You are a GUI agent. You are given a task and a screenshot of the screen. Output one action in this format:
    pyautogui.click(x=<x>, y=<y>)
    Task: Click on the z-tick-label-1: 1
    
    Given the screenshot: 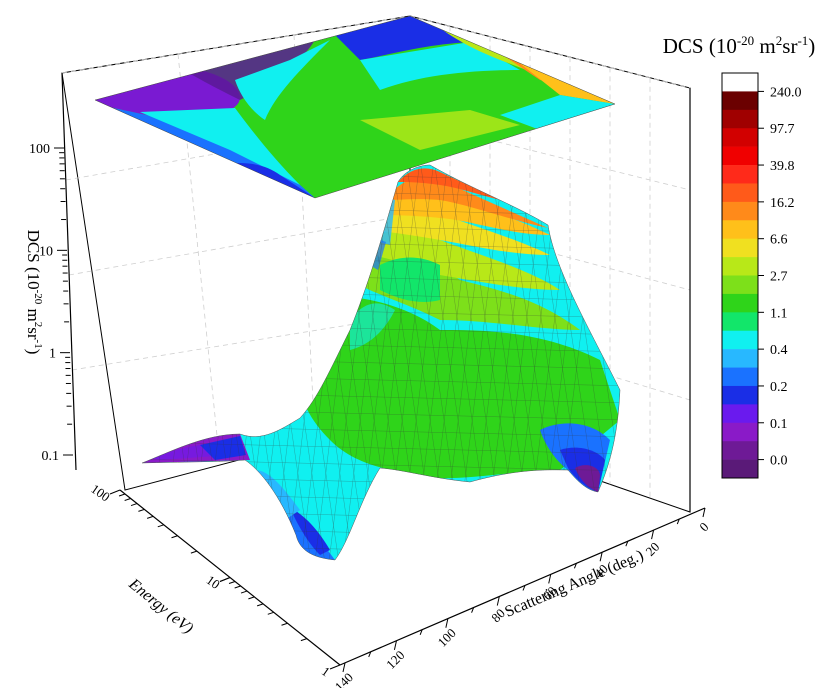 What is the action you would take?
    pyautogui.click(x=52, y=354)
    